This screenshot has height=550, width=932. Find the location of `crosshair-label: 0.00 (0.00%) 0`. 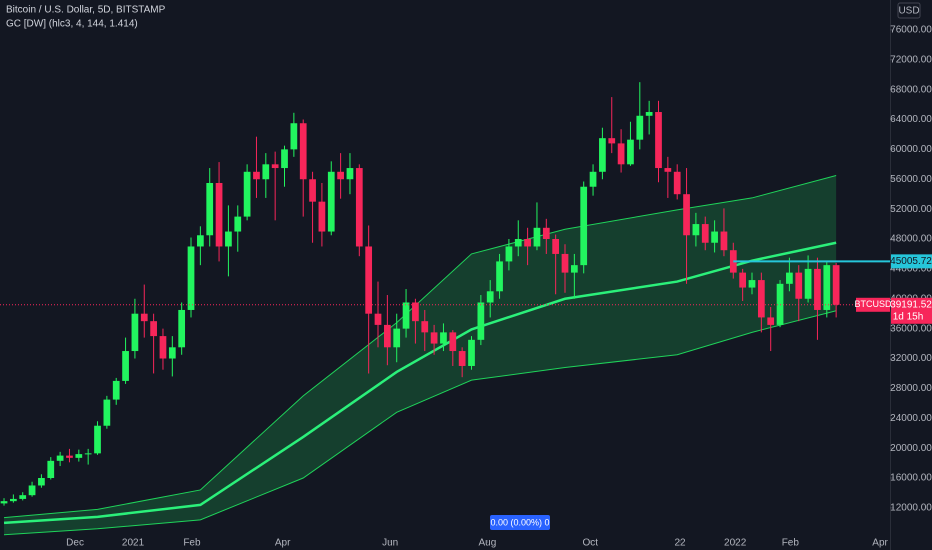

crosshair-label: 0.00 (0.00%) 0 is located at coordinates (519, 522).